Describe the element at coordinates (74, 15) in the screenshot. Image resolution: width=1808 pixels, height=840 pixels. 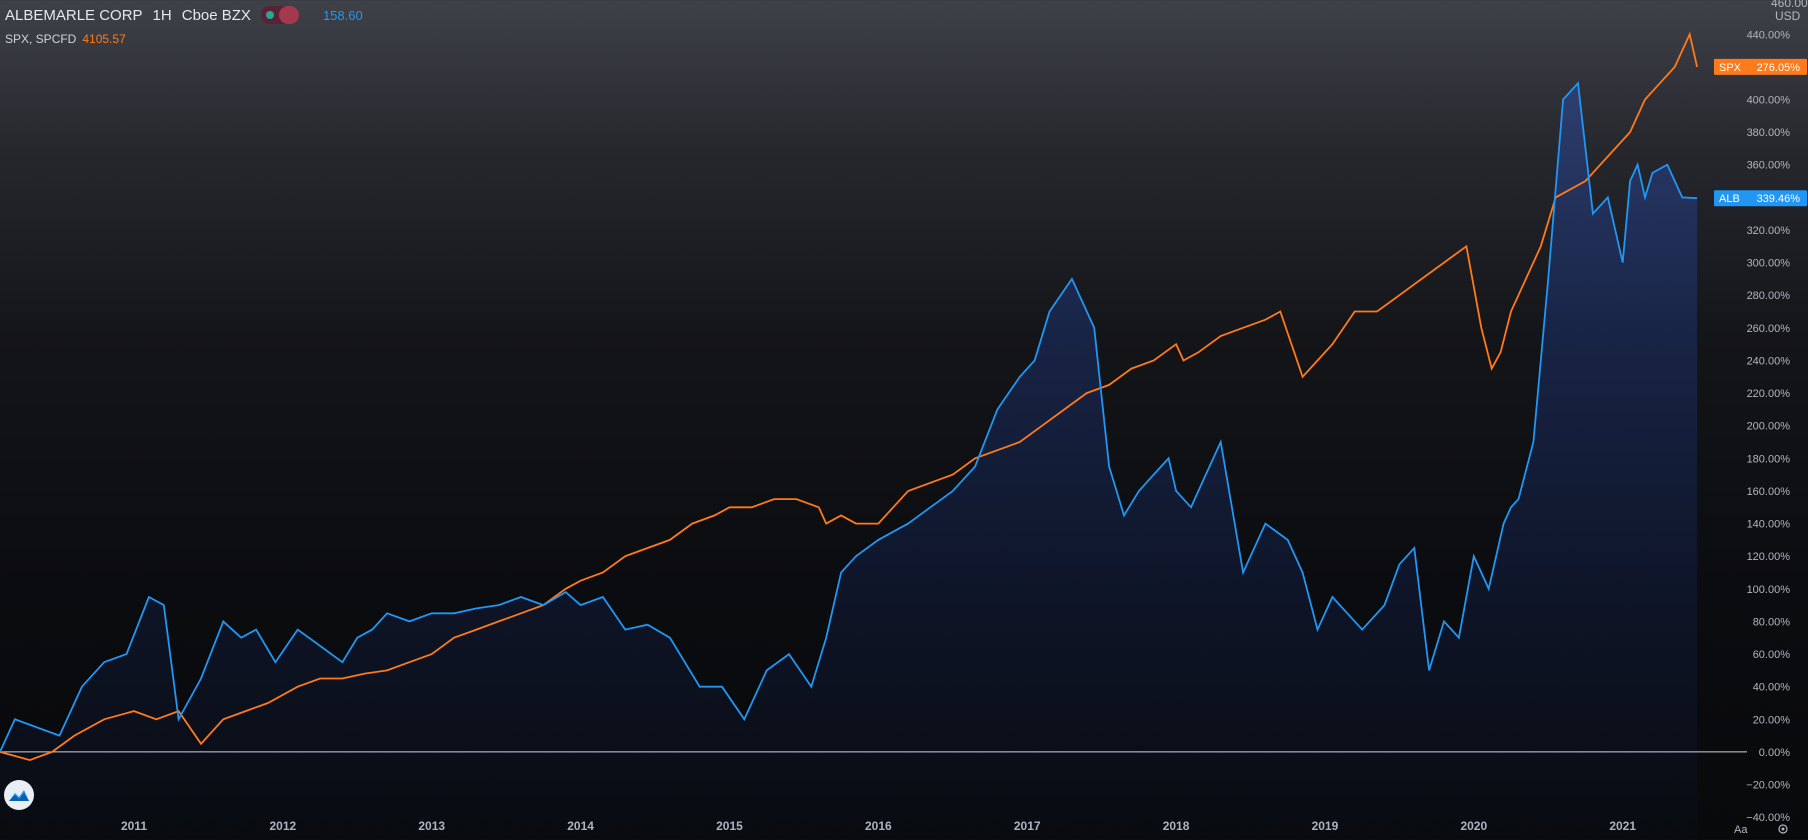
I see `symbol-name: ALBEMARLE CORP` at that location.